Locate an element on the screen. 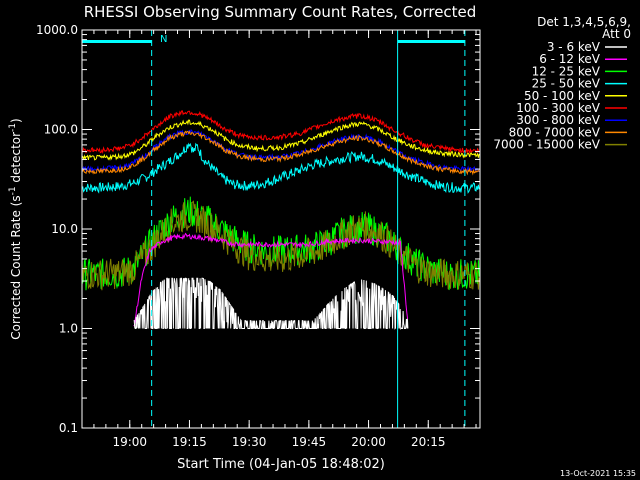 This screenshot has height=480, width=640. y-tick-label: 100.0 is located at coordinates (61, 130).